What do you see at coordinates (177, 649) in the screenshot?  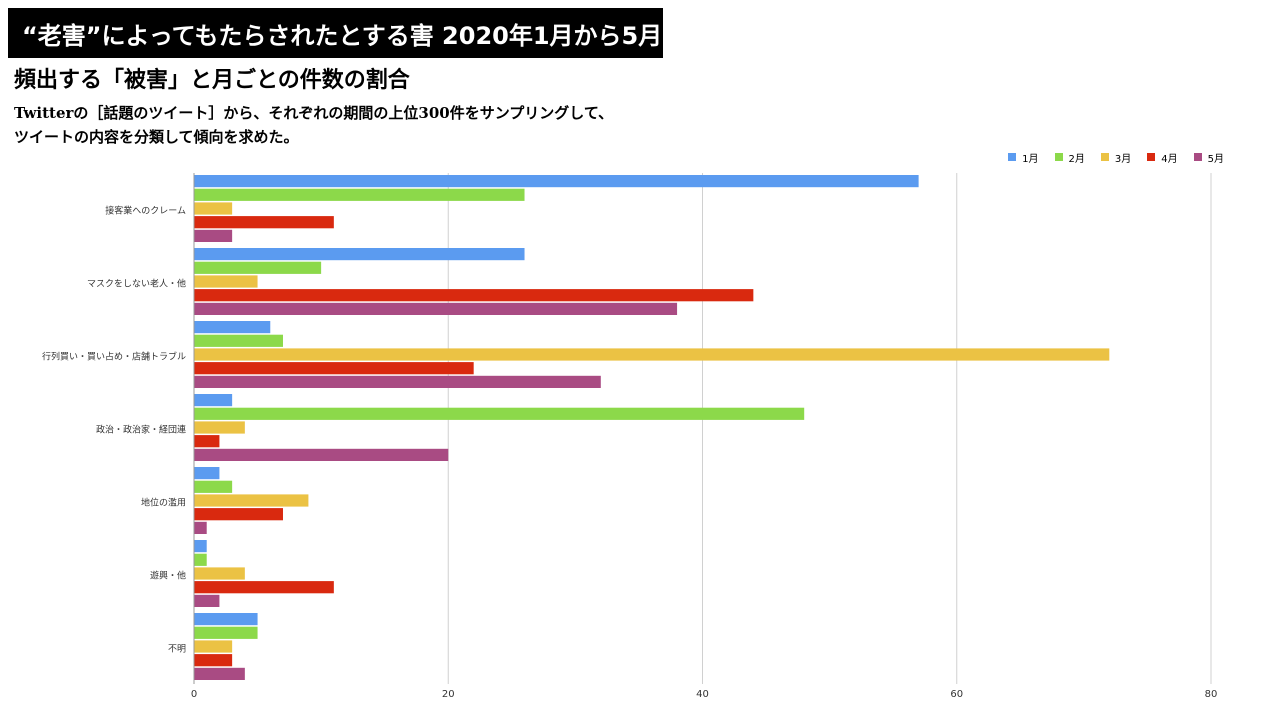 I see `category-label: 不明` at bounding box center [177, 649].